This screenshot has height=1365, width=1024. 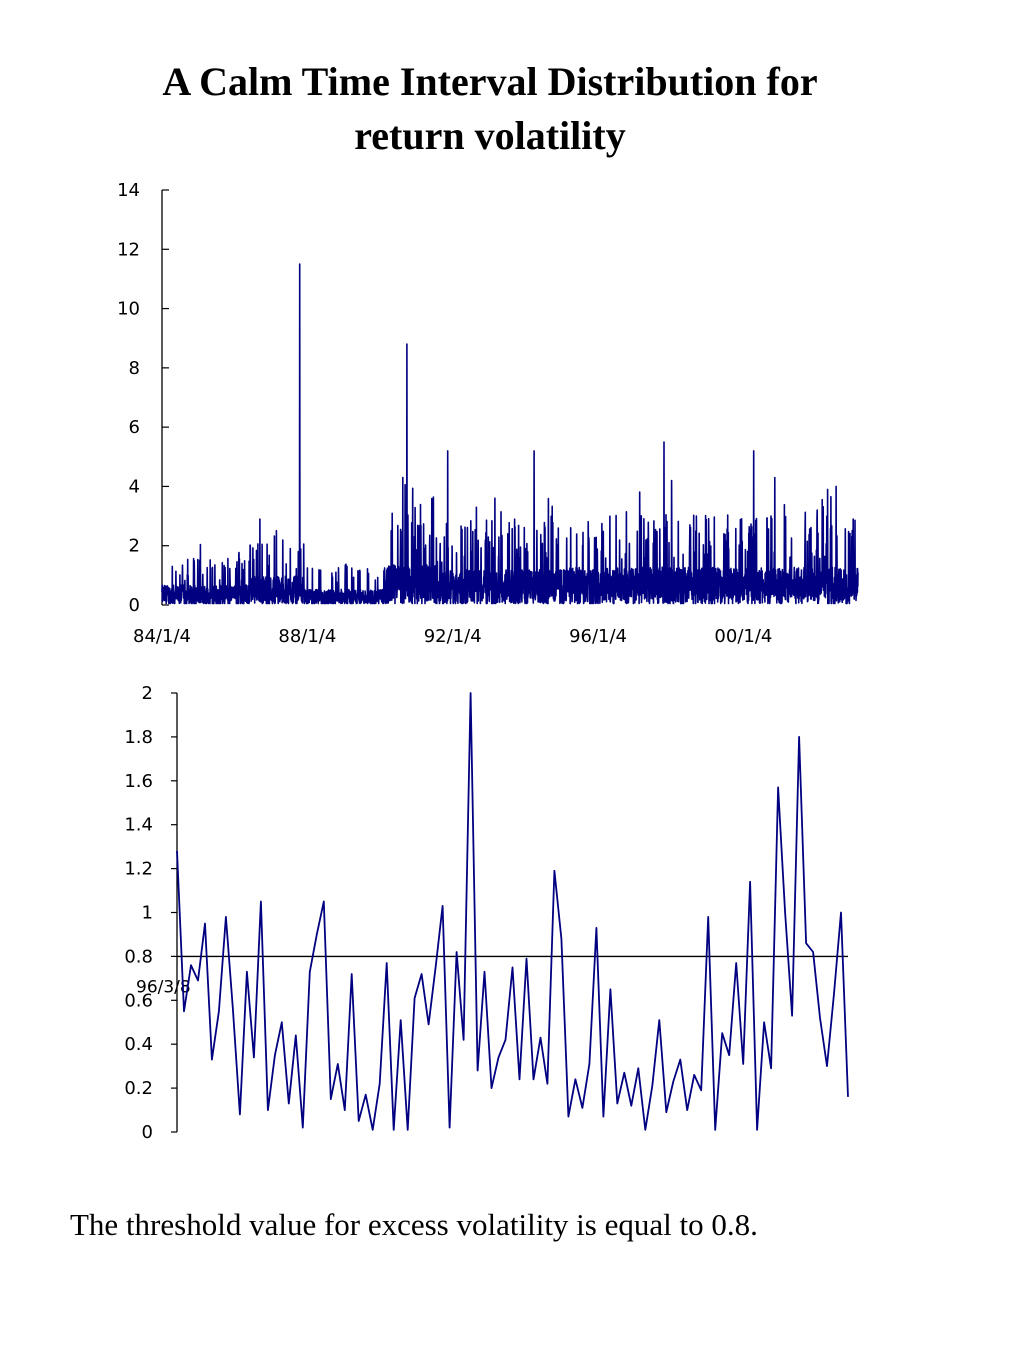 What do you see at coordinates (163, 987) in the screenshot?
I see `date-annotation: 96/3/8` at bounding box center [163, 987].